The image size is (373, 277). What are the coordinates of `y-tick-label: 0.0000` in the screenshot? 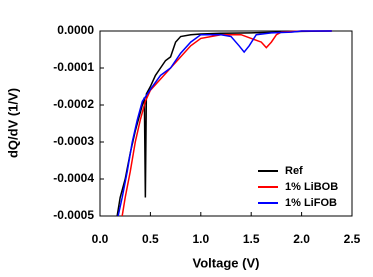 It's located at (75, 30).